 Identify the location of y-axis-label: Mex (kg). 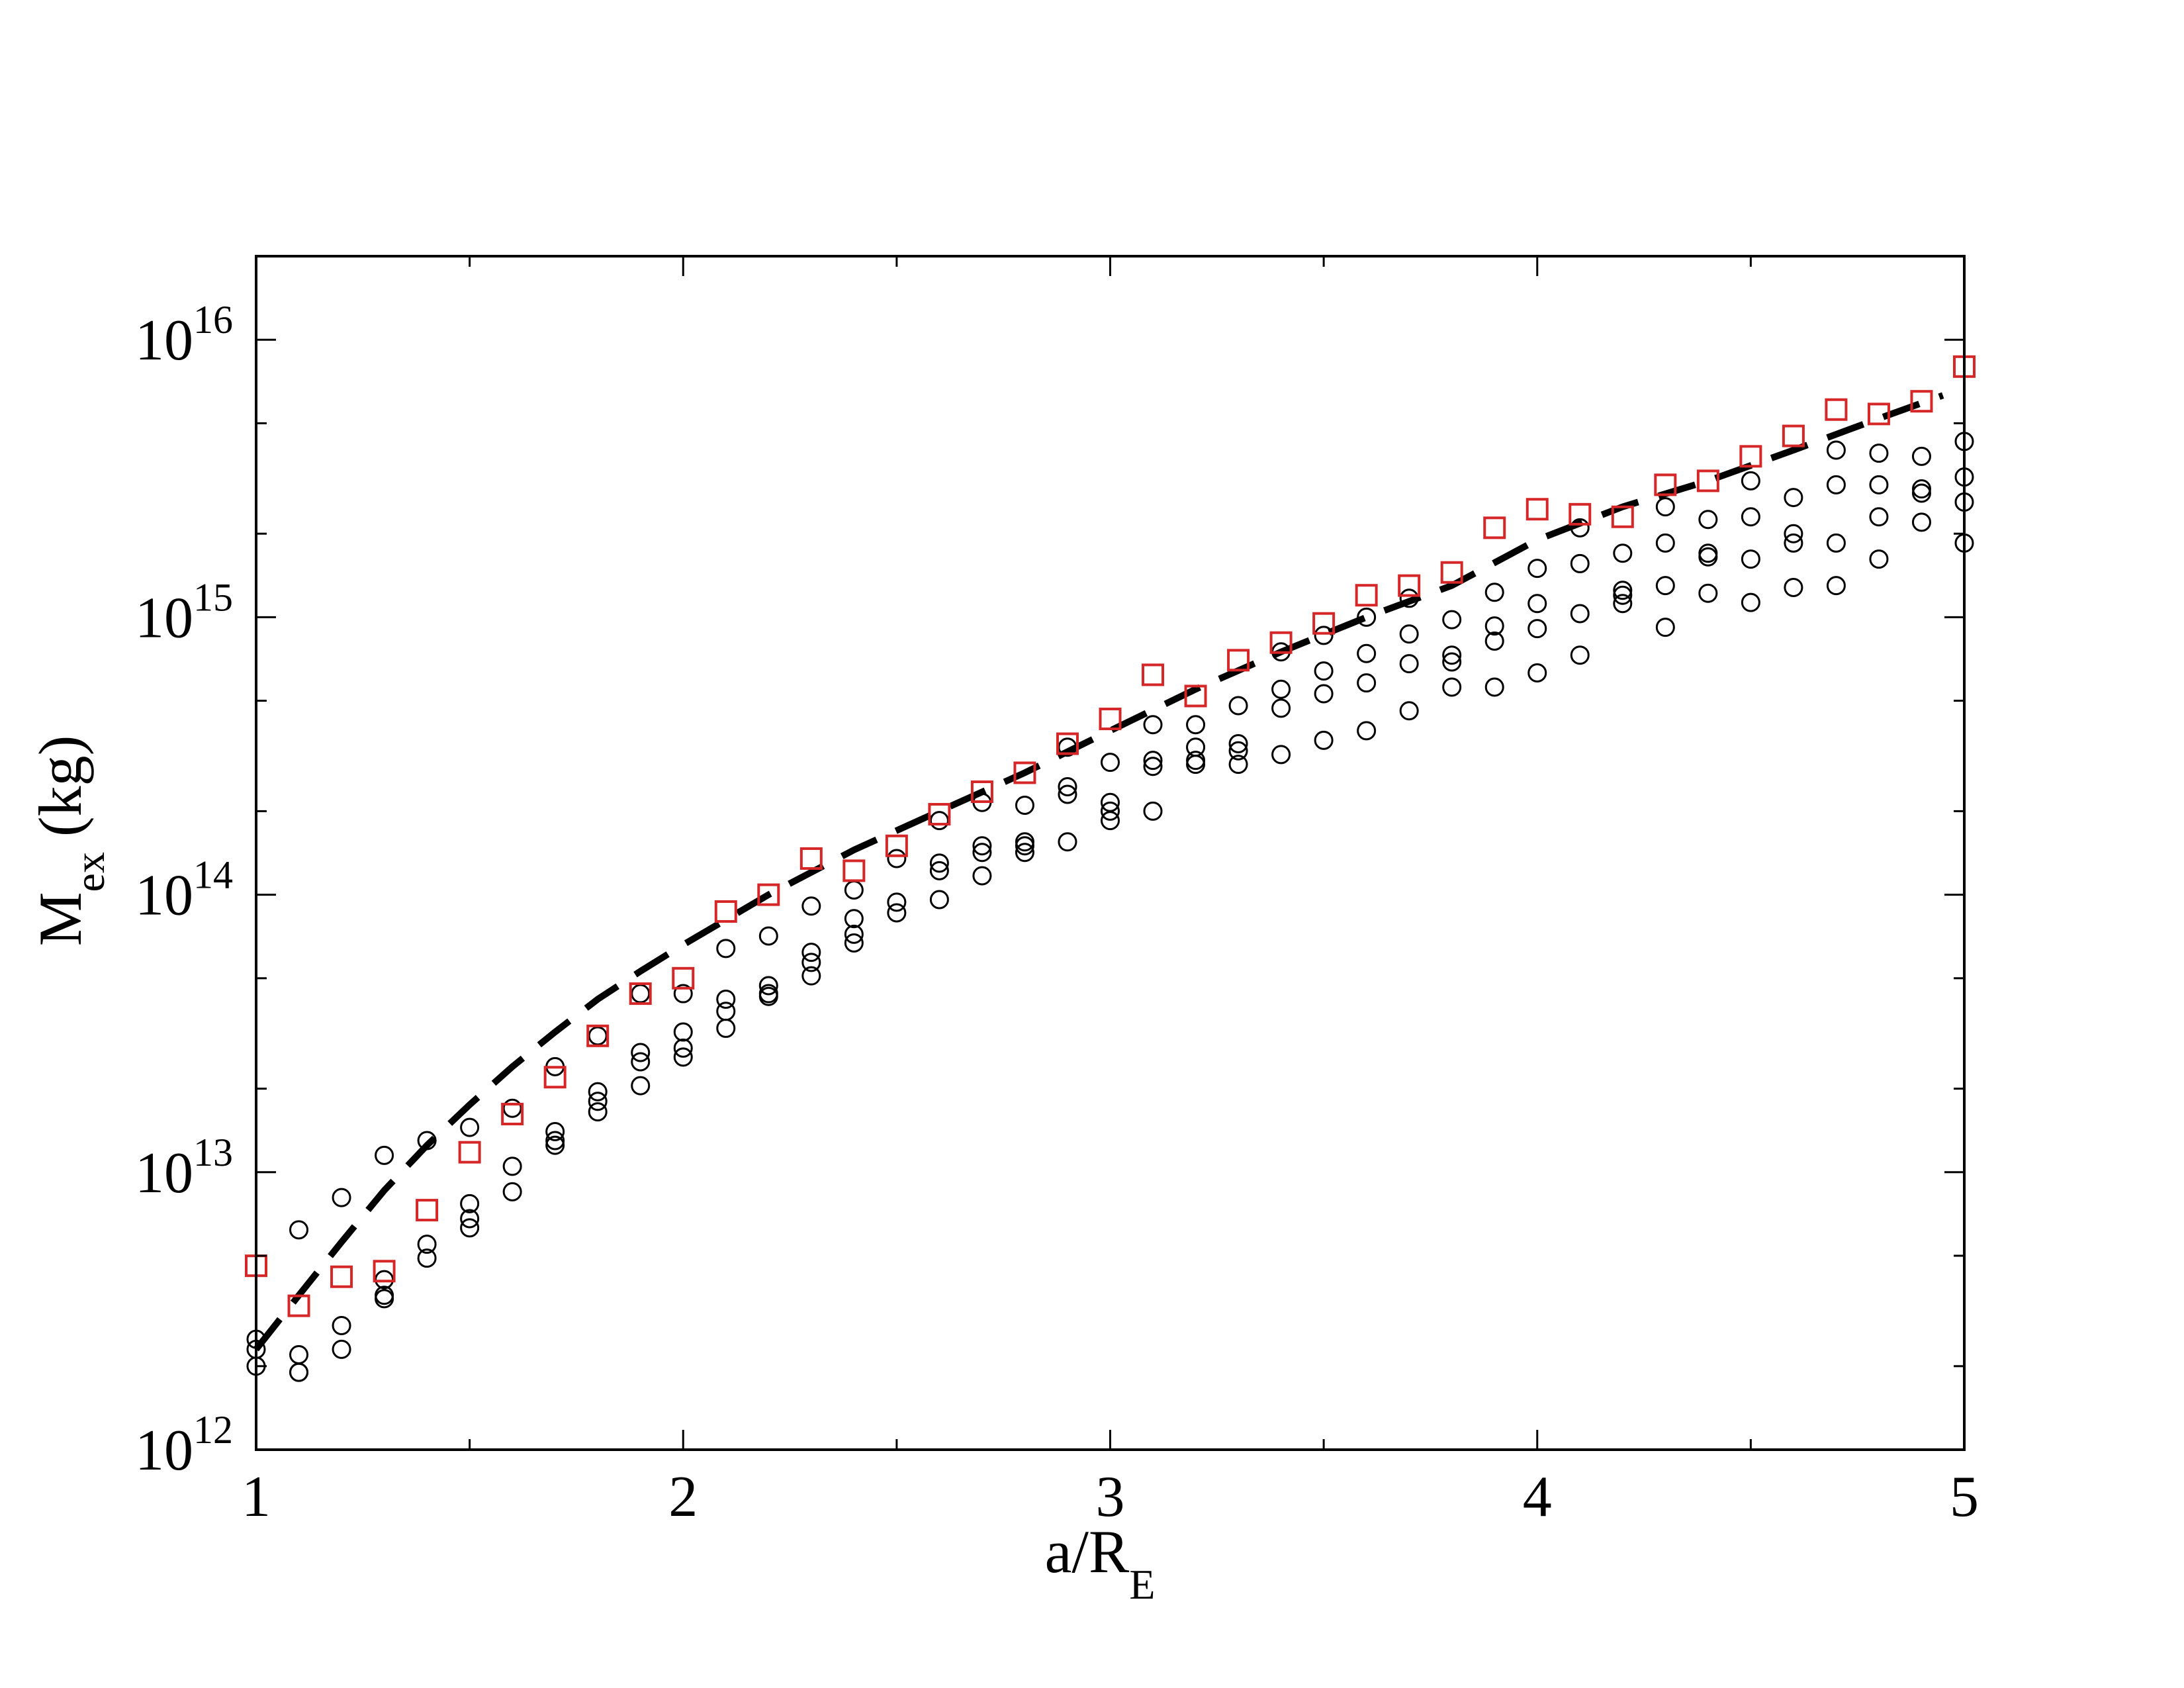
(69, 841).